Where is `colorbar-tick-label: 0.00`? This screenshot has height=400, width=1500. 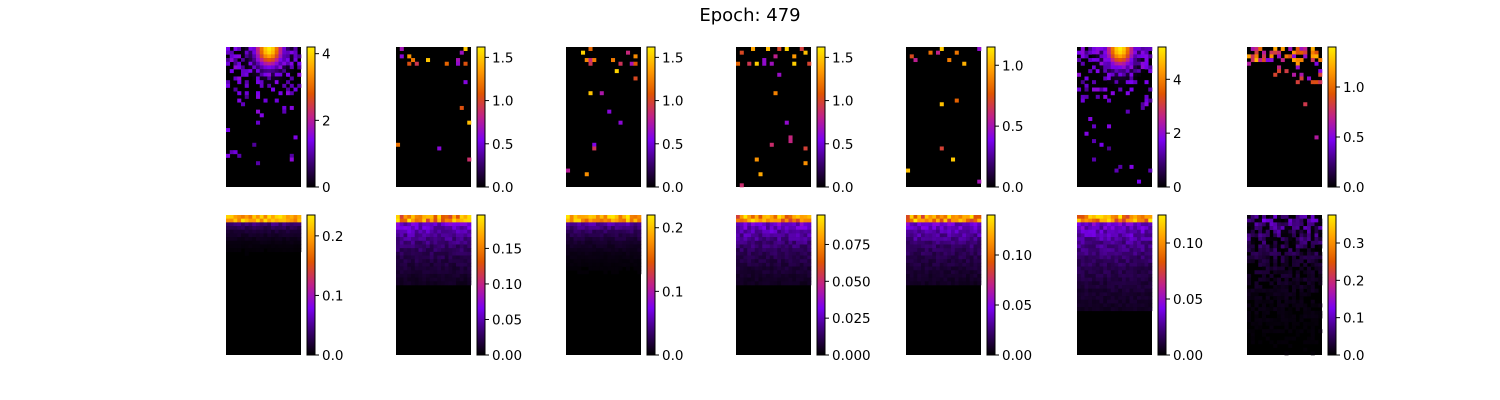
colorbar-tick-label: 0.00 is located at coordinates (1188, 356).